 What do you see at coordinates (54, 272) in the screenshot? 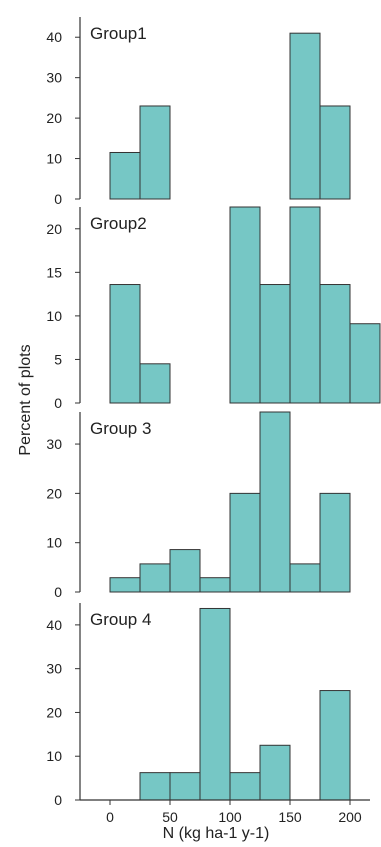
I see `panel-2-y-tick-label: 15` at bounding box center [54, 272].